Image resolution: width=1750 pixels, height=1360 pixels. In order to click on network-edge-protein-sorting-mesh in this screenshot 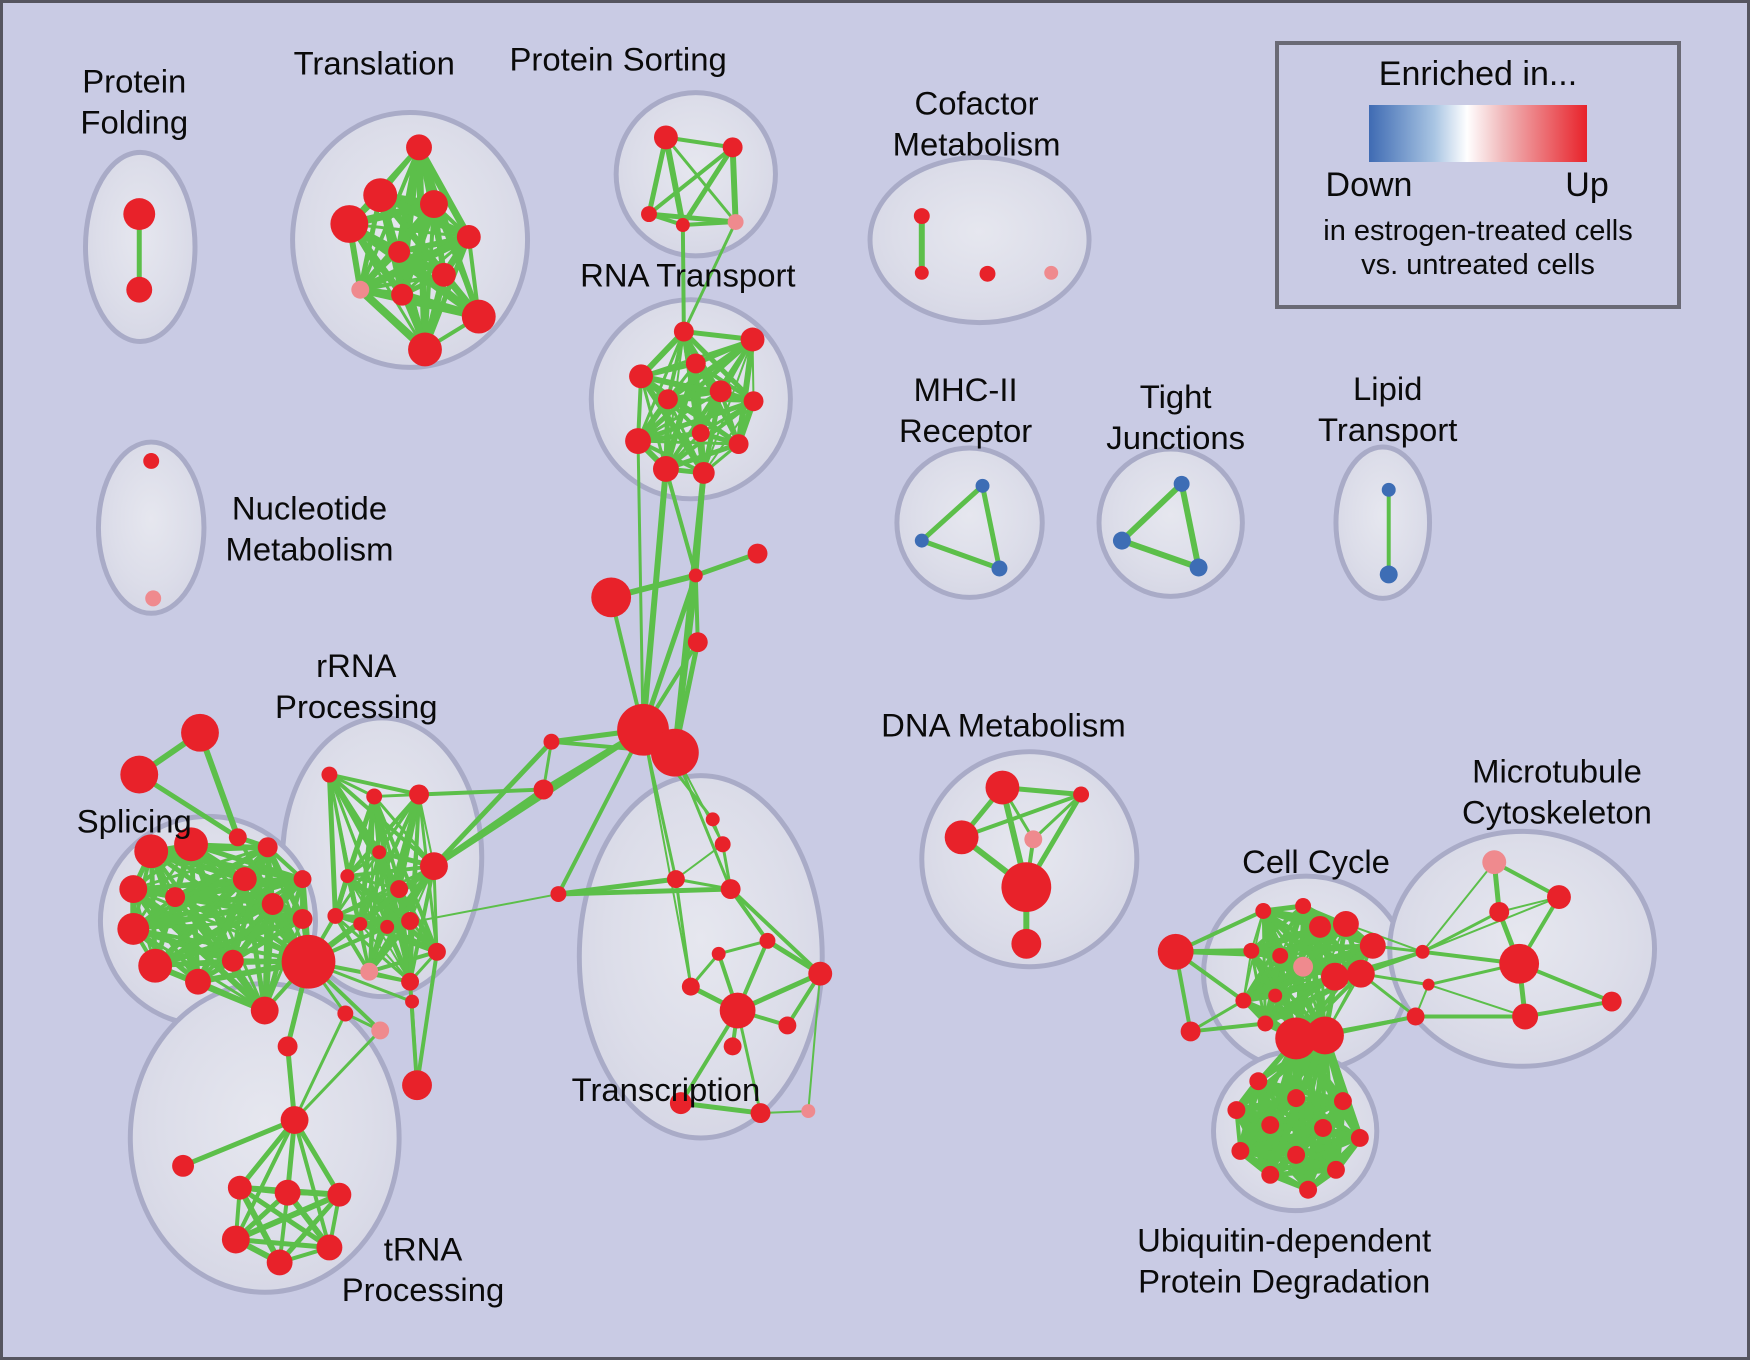, I will do `click(734, 185)`.